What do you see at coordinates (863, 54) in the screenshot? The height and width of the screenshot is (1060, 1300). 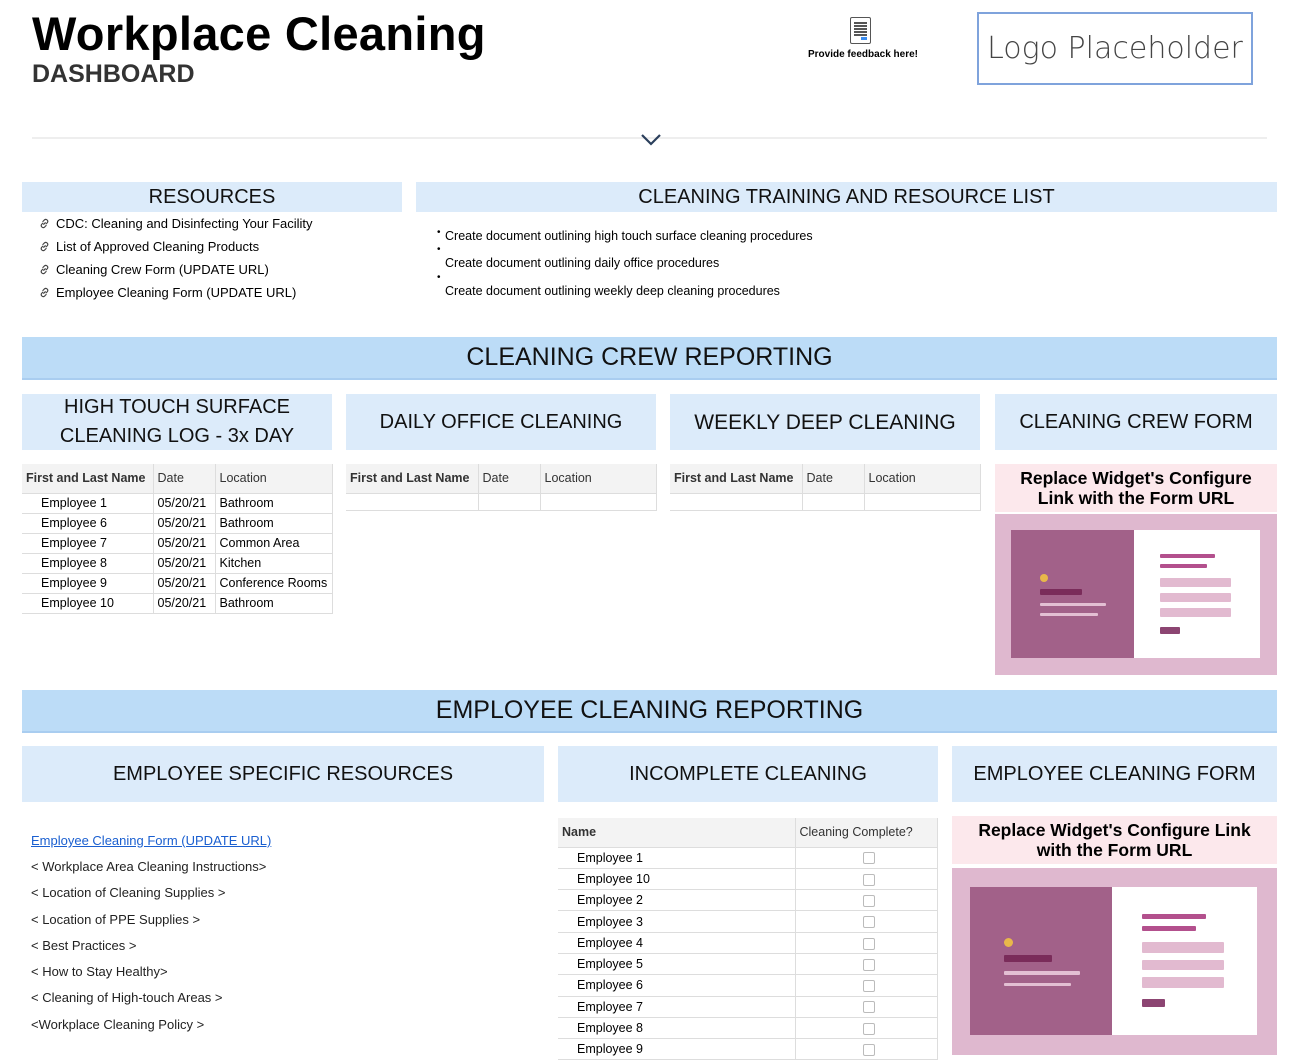 I see `feedback-link: Provide feedback here!` at bounding box center [863, 54].